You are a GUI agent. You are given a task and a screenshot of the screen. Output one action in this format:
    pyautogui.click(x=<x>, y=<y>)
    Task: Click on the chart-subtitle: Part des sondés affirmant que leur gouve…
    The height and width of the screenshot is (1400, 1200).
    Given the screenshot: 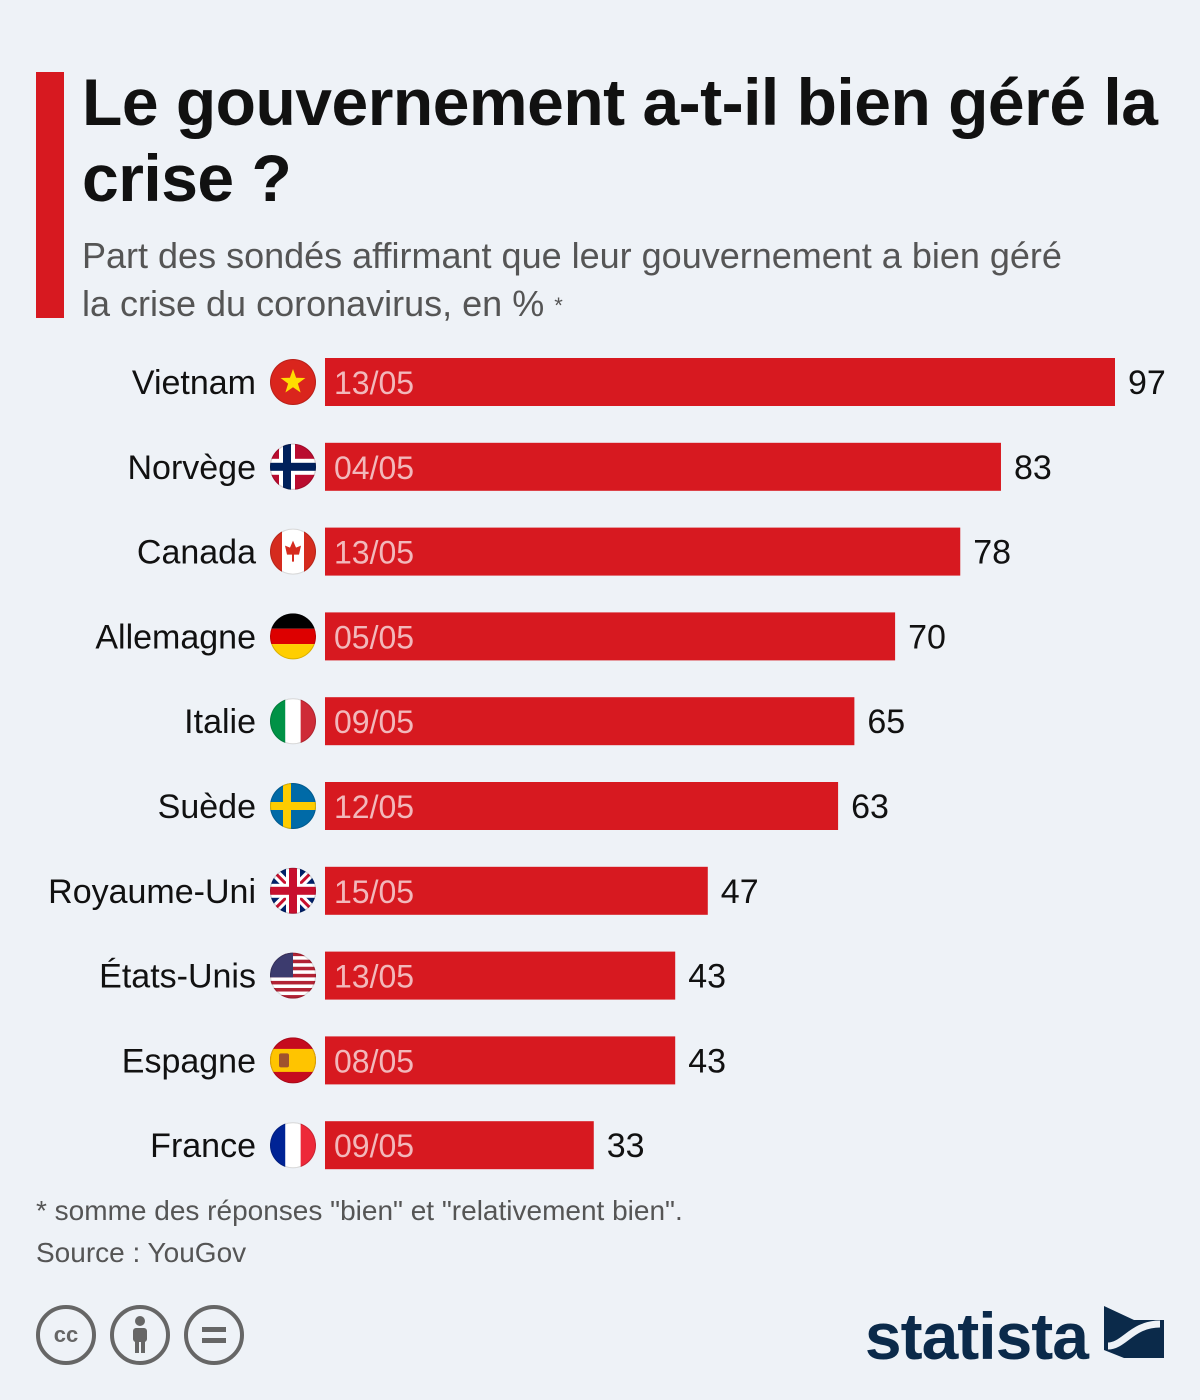 What is the action you would take?
    pyautogui.click(x=582, y=280)
    